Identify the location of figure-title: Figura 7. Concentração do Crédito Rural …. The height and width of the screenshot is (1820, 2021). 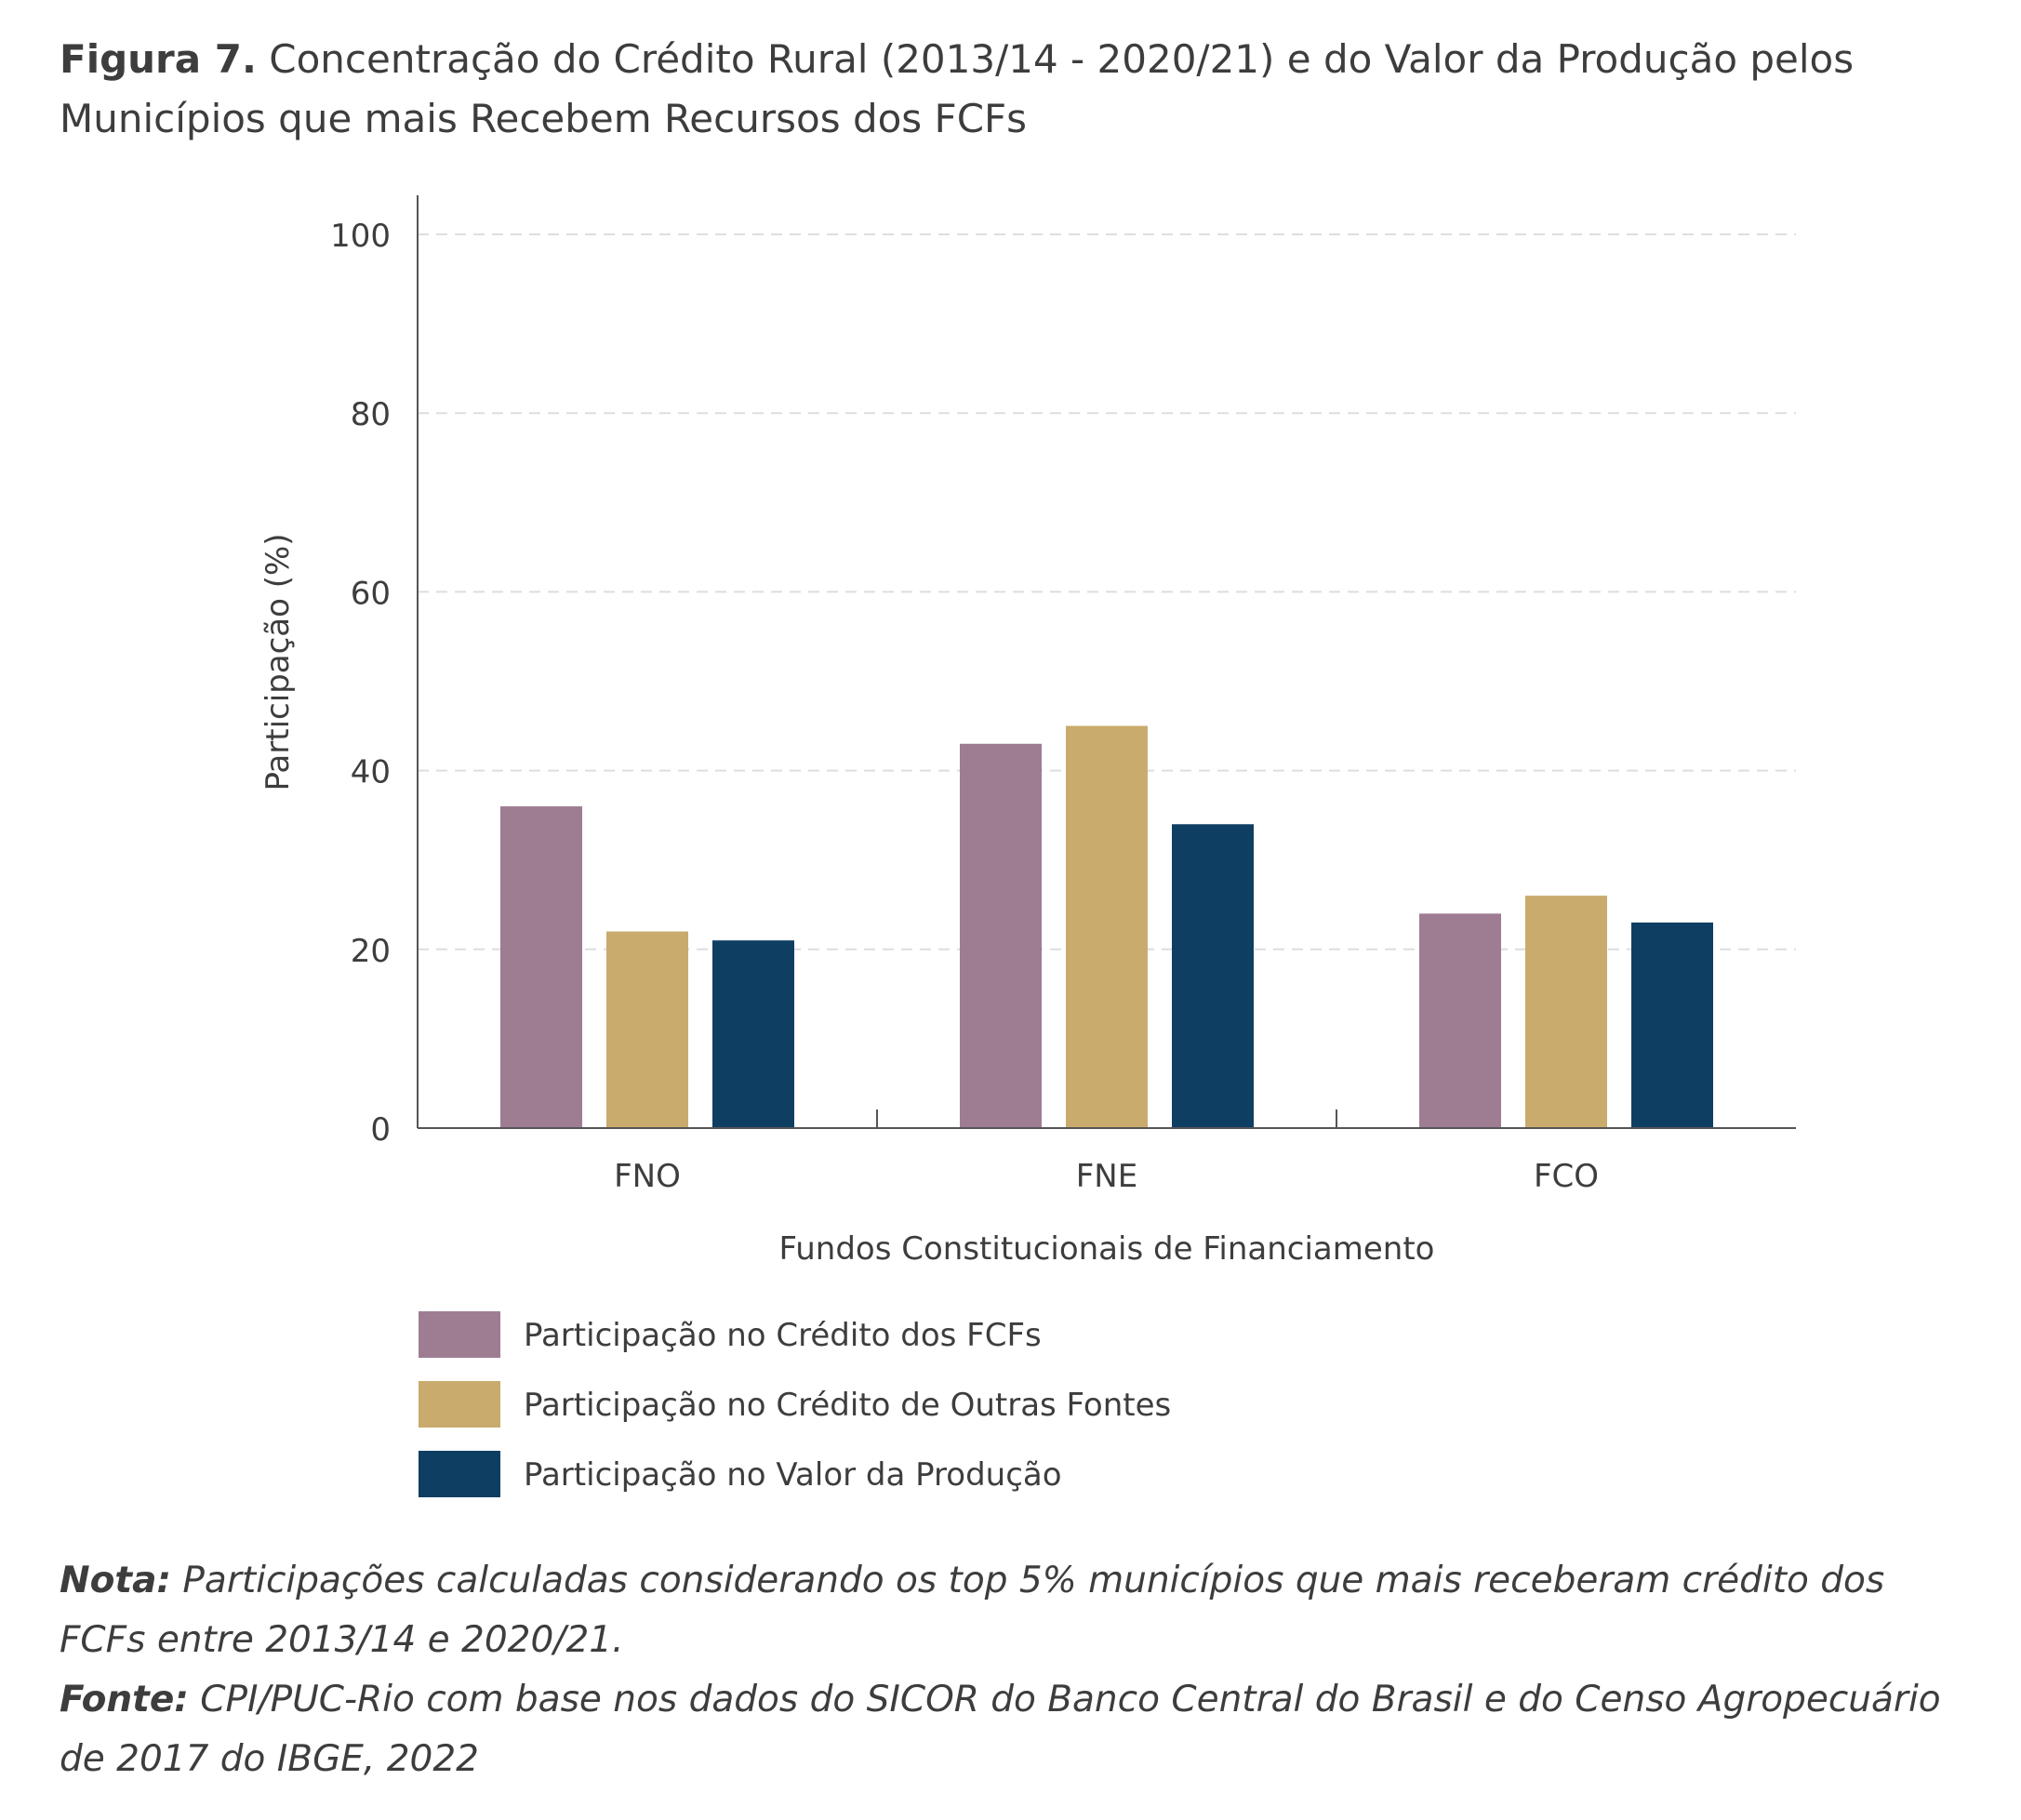
(1017, 89).